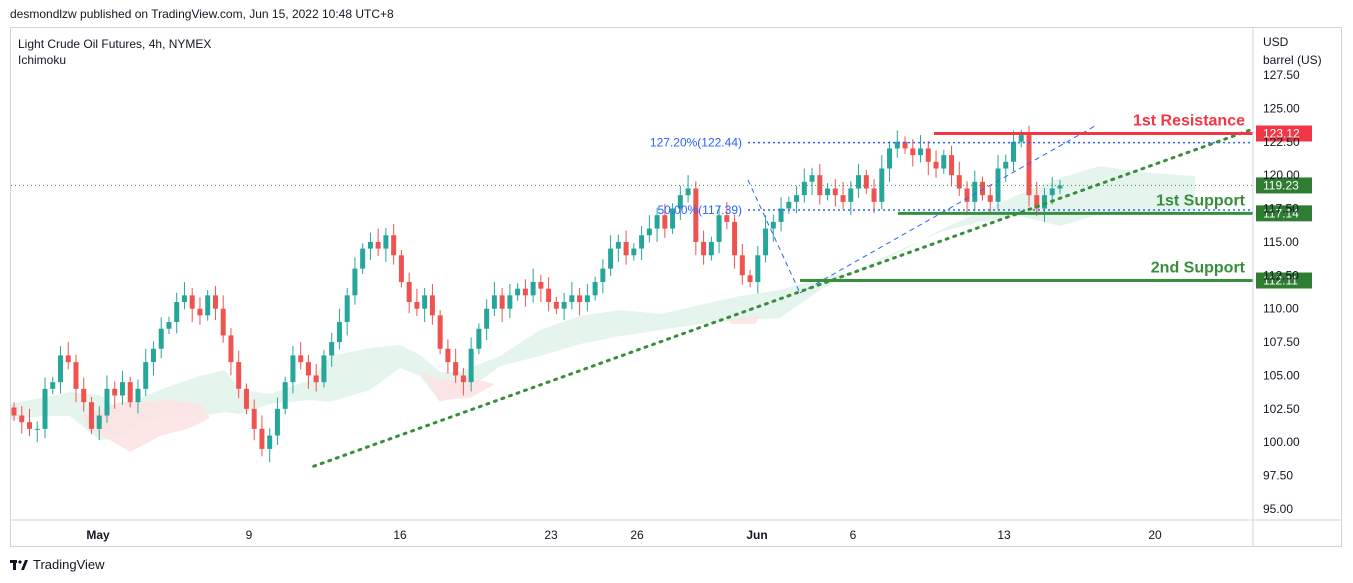  Describe the element at coordinates (57, 564) in the screenshot. I see `footer-brand: TradingView` at that location.